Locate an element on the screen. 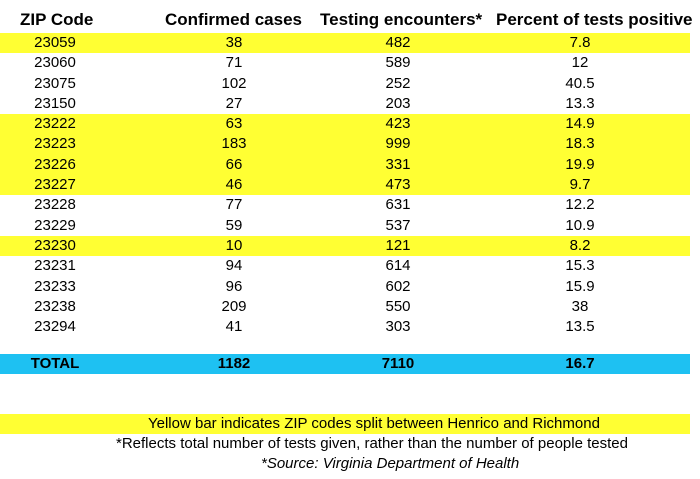 The height and width of the screenshot is (479, 700). zip-cell: 23060 is located at coordinates (55, 63).